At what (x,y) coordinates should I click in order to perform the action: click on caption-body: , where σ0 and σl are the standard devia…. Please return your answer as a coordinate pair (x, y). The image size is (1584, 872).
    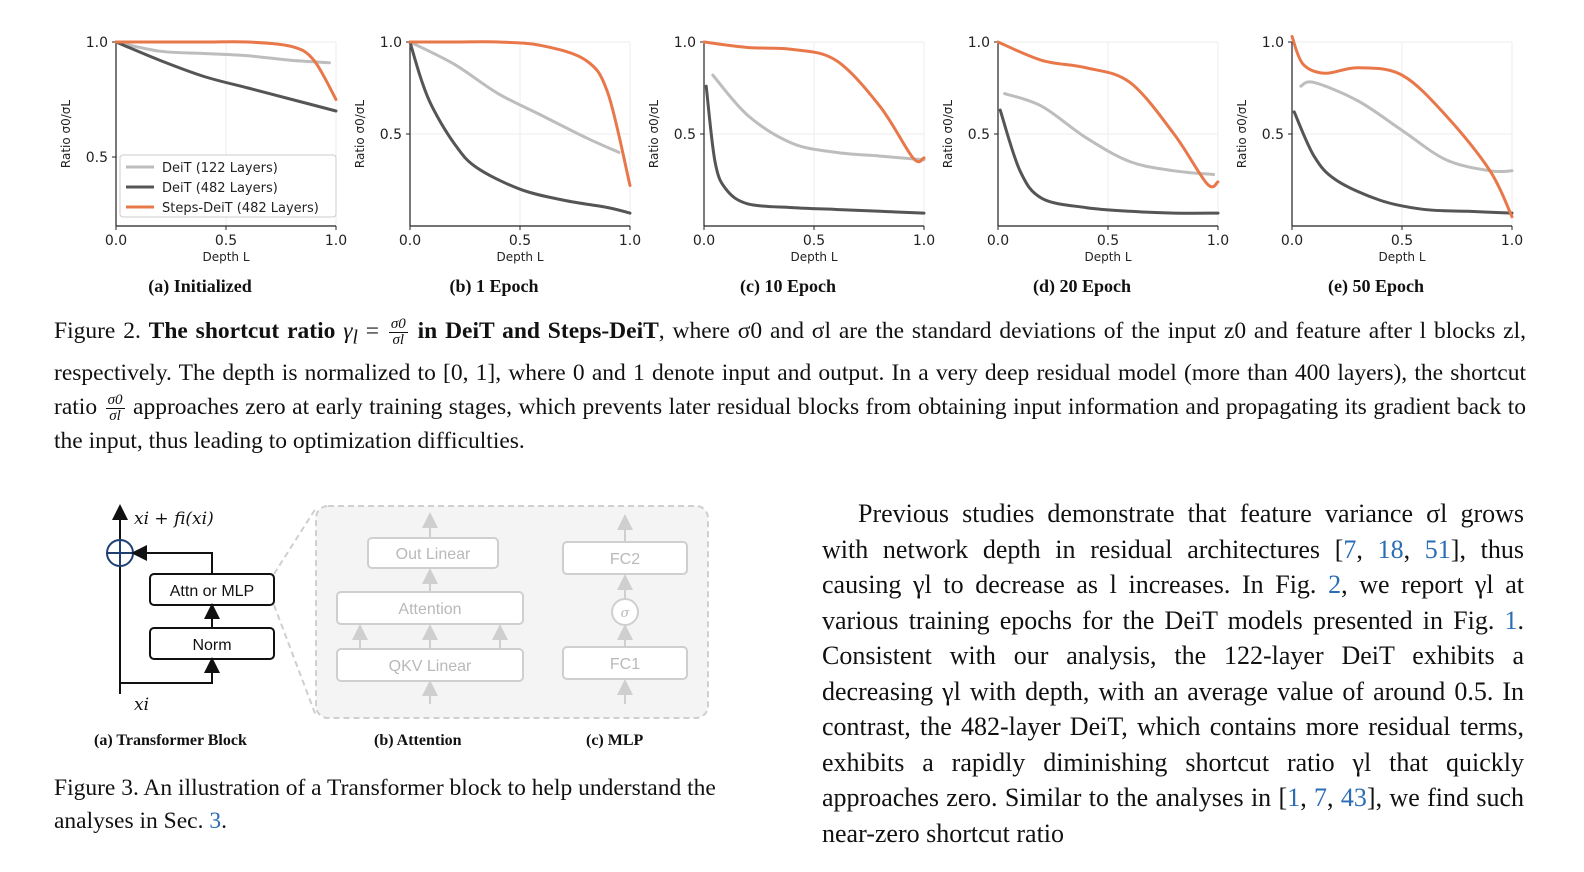
    Looking at the image, I should click on (790, 369).